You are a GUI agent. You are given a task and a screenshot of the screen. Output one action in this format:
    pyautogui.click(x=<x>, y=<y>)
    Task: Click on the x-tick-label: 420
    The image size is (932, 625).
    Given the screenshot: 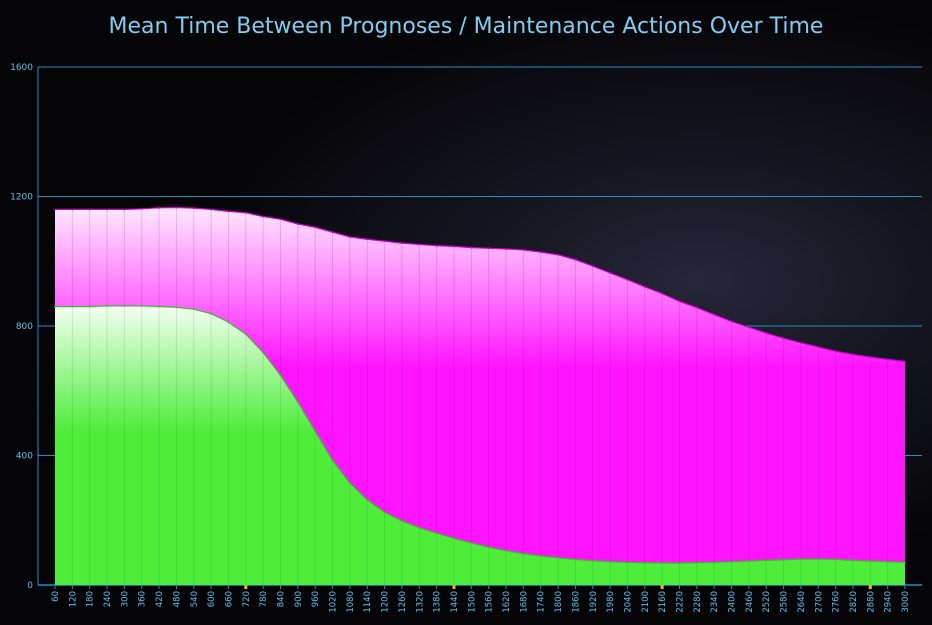 What is the action you would take?
    pyautogui.click(x=160, y=599)
    